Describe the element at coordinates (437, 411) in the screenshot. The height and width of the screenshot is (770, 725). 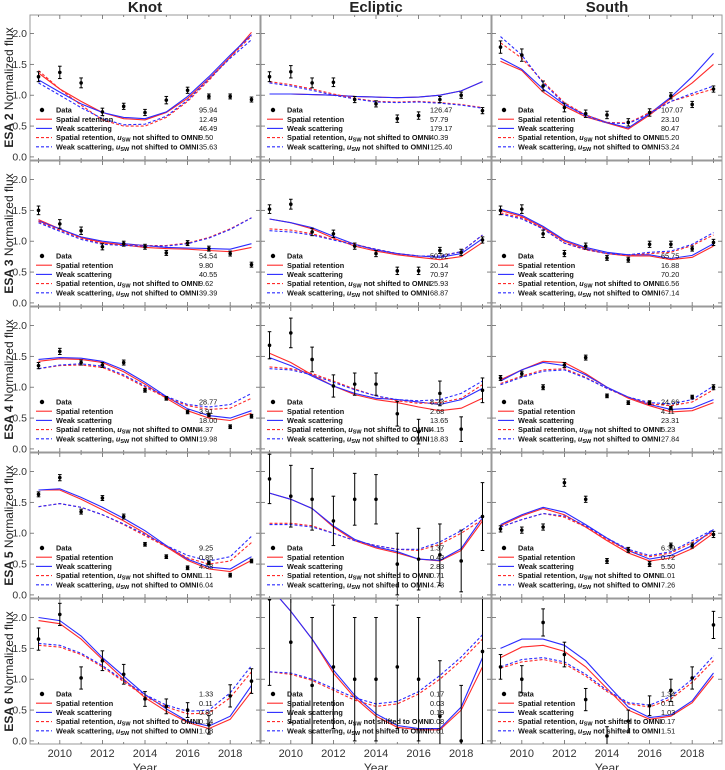
I see `legend-score: 2.68` at that location.